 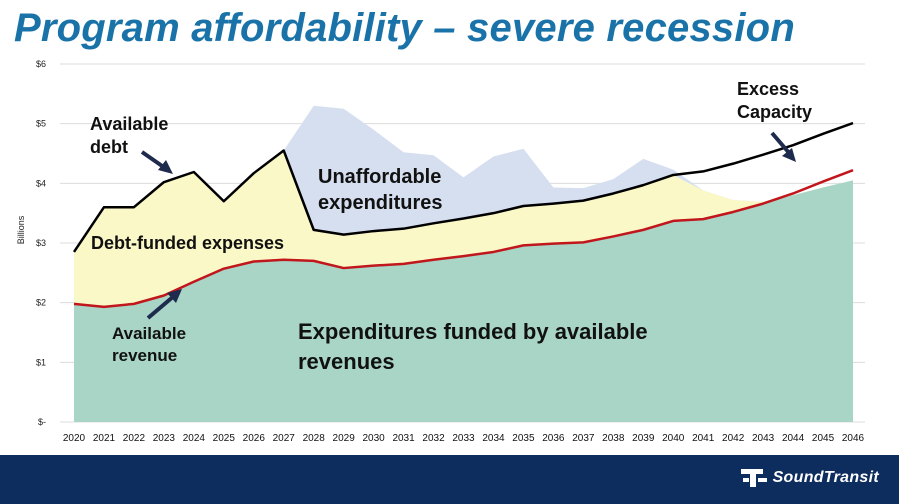 I want to click on y-tick-label: $1, so click(x=41, y=362).